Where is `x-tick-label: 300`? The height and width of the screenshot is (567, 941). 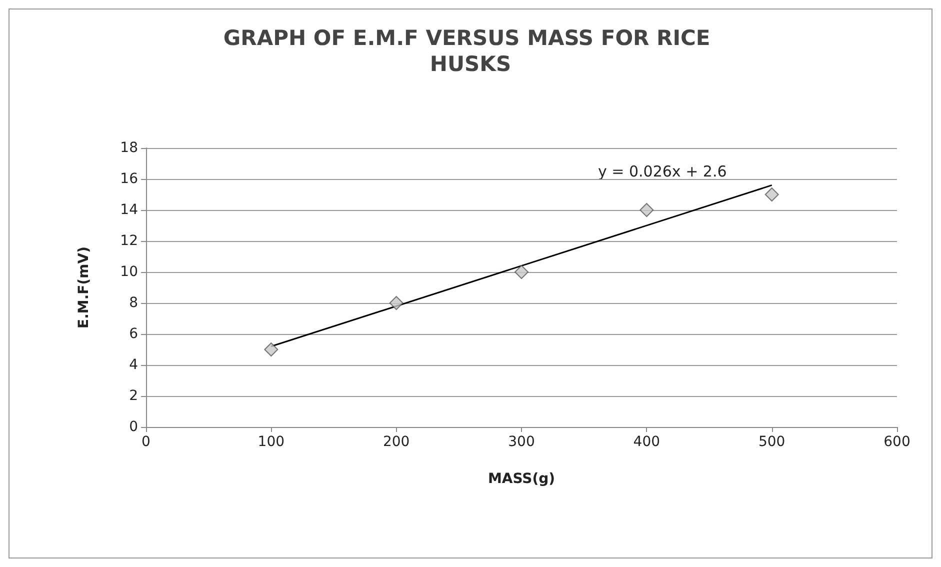 x-tick-label: 300 is located at coordinates (521, 442).